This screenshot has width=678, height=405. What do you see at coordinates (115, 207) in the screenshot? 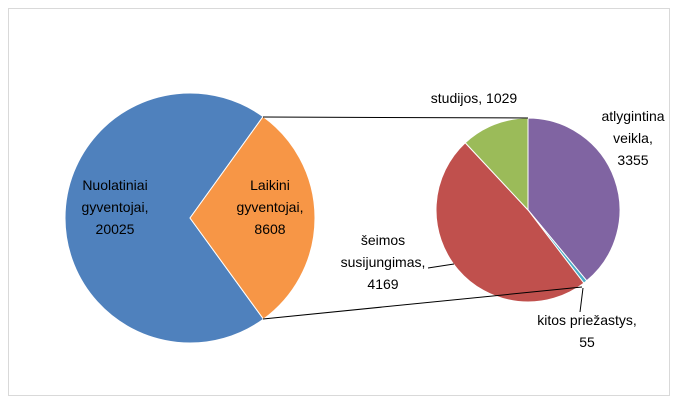
I see `data-label: Nuolatiniai gyventojai, 20025` at bounding box center [115, 207].